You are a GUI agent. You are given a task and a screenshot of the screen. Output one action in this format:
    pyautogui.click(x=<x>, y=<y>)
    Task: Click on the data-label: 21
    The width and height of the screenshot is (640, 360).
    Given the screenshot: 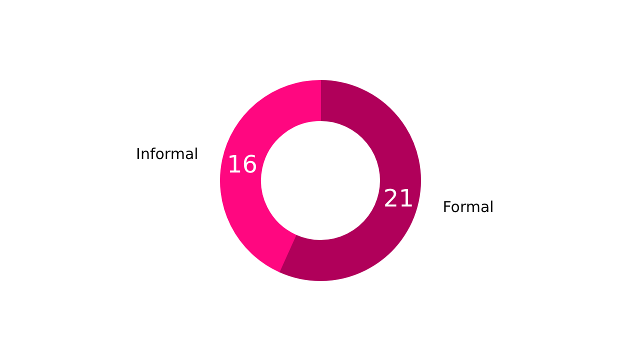 What is the action you would take?
    pyautogui.click(x=398, y=198)
    